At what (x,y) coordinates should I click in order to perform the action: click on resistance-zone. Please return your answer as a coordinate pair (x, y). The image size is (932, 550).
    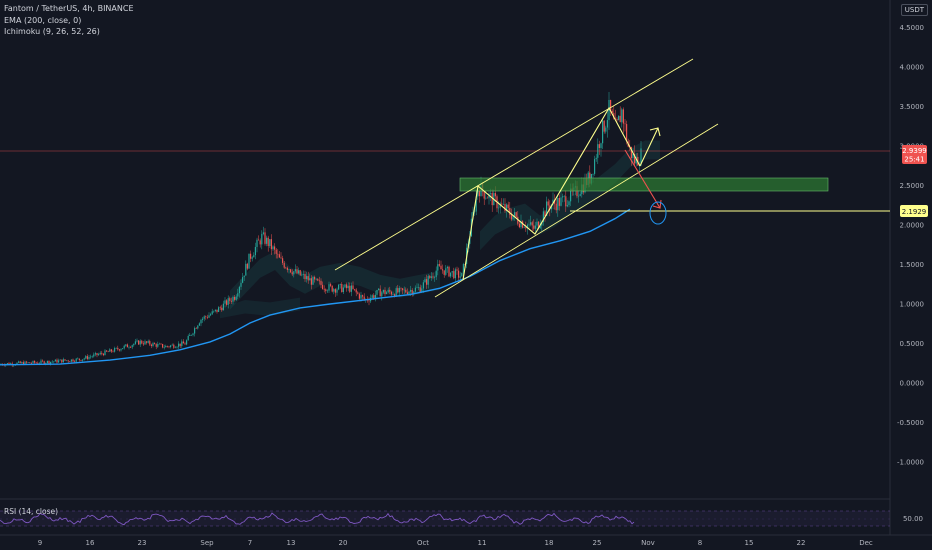
    Looking at the image, I should click on (644, 184).